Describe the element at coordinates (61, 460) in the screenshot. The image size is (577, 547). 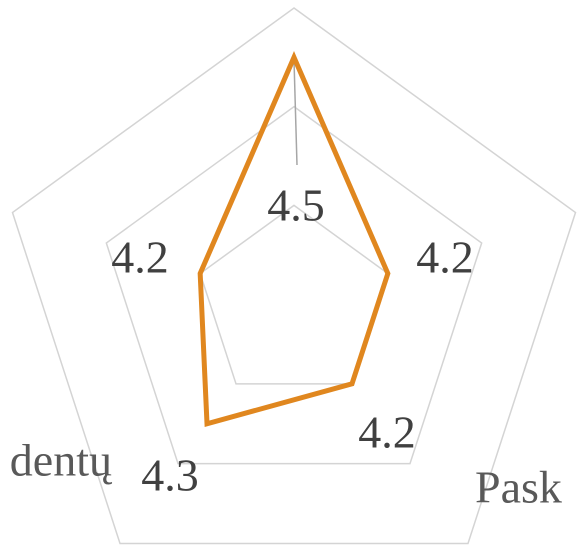
I see `category-label: dentų` at that location.